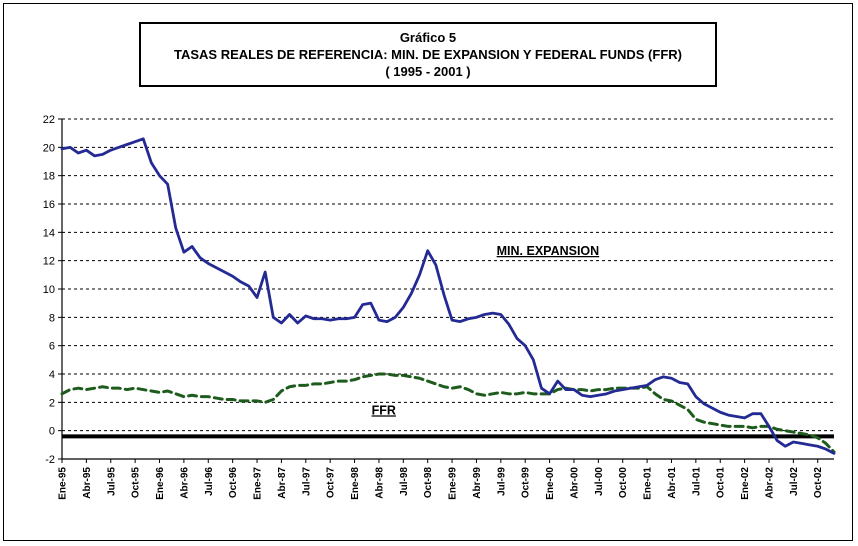  What do you see at coordinates (49, 290) in the screenshot?
I see `y-tick-label: 10` at bounding box center [49, 290].